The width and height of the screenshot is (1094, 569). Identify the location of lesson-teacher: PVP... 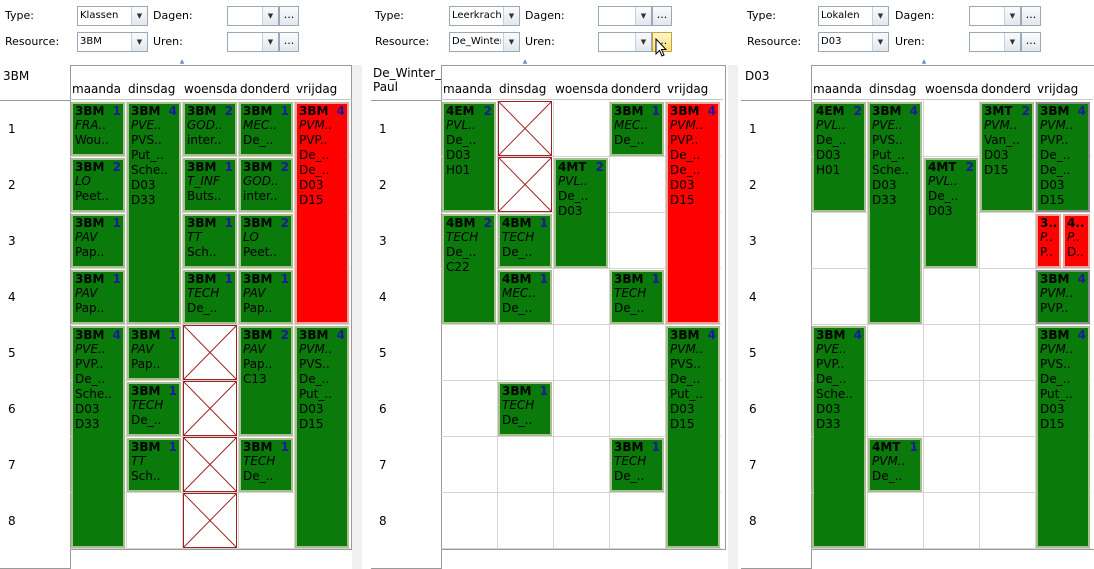
(1054, 308).